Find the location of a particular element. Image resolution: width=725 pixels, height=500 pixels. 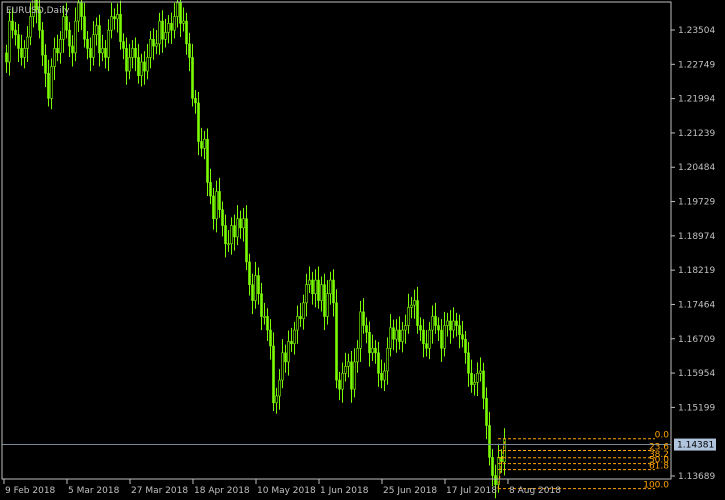

price-tick-label: 1.21994 is located at coordinates (696, 100).